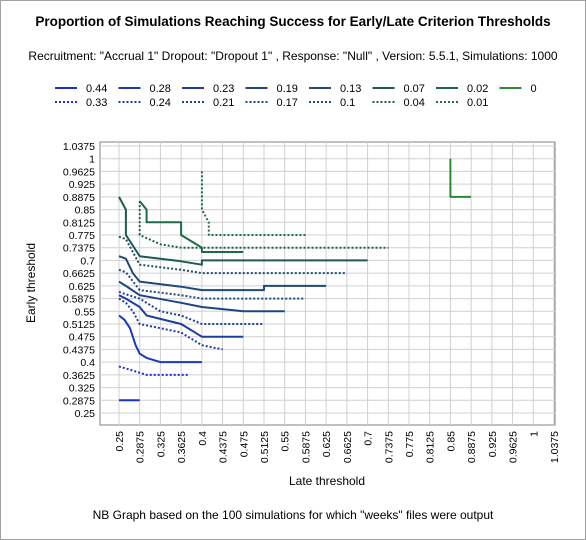  Describe the element at coordinates (451, 441) in the screenshot. I see `x-tick-label: 0.85` at that location.